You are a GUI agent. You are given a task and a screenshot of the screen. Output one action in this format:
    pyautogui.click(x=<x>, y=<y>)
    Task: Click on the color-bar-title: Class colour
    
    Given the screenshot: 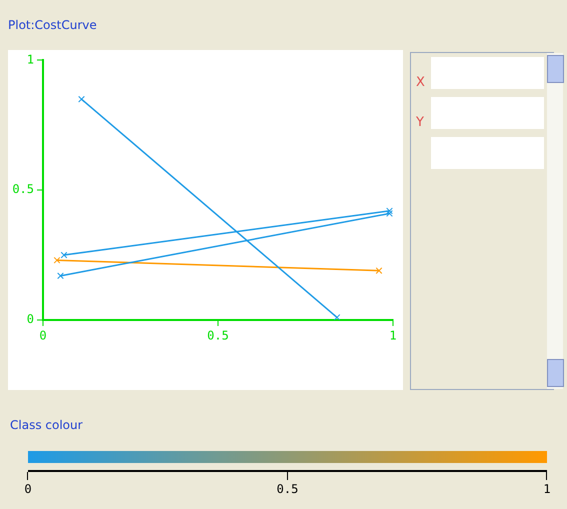 What is the action you would take?
    pyautogui.click(x=46, y=425)
    